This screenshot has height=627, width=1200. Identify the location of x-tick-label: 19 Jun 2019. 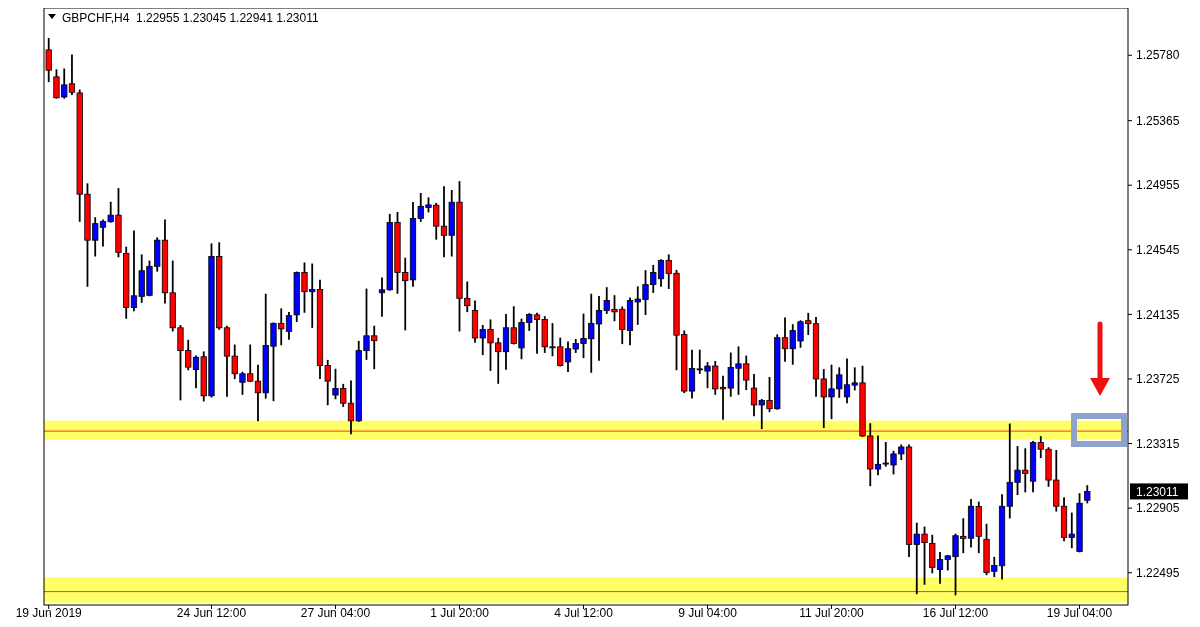
(49, 613).